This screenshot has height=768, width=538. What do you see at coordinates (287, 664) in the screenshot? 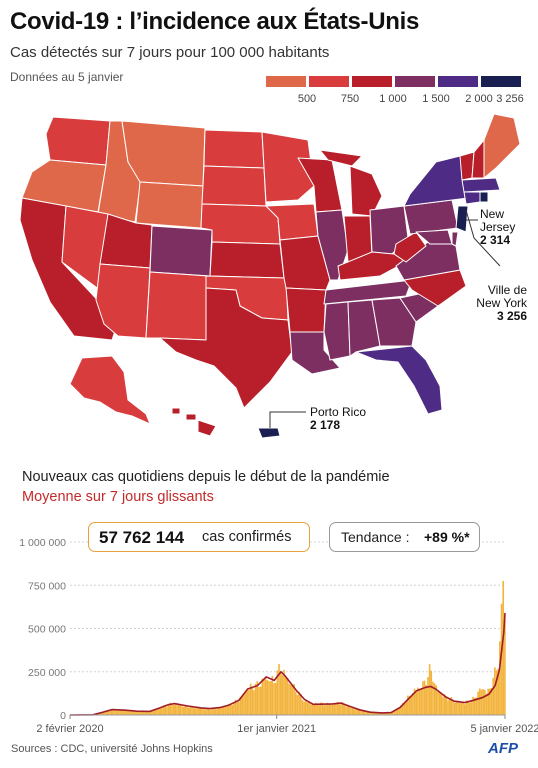
I see `rolling-average-line` at bounding box center [287, 664].